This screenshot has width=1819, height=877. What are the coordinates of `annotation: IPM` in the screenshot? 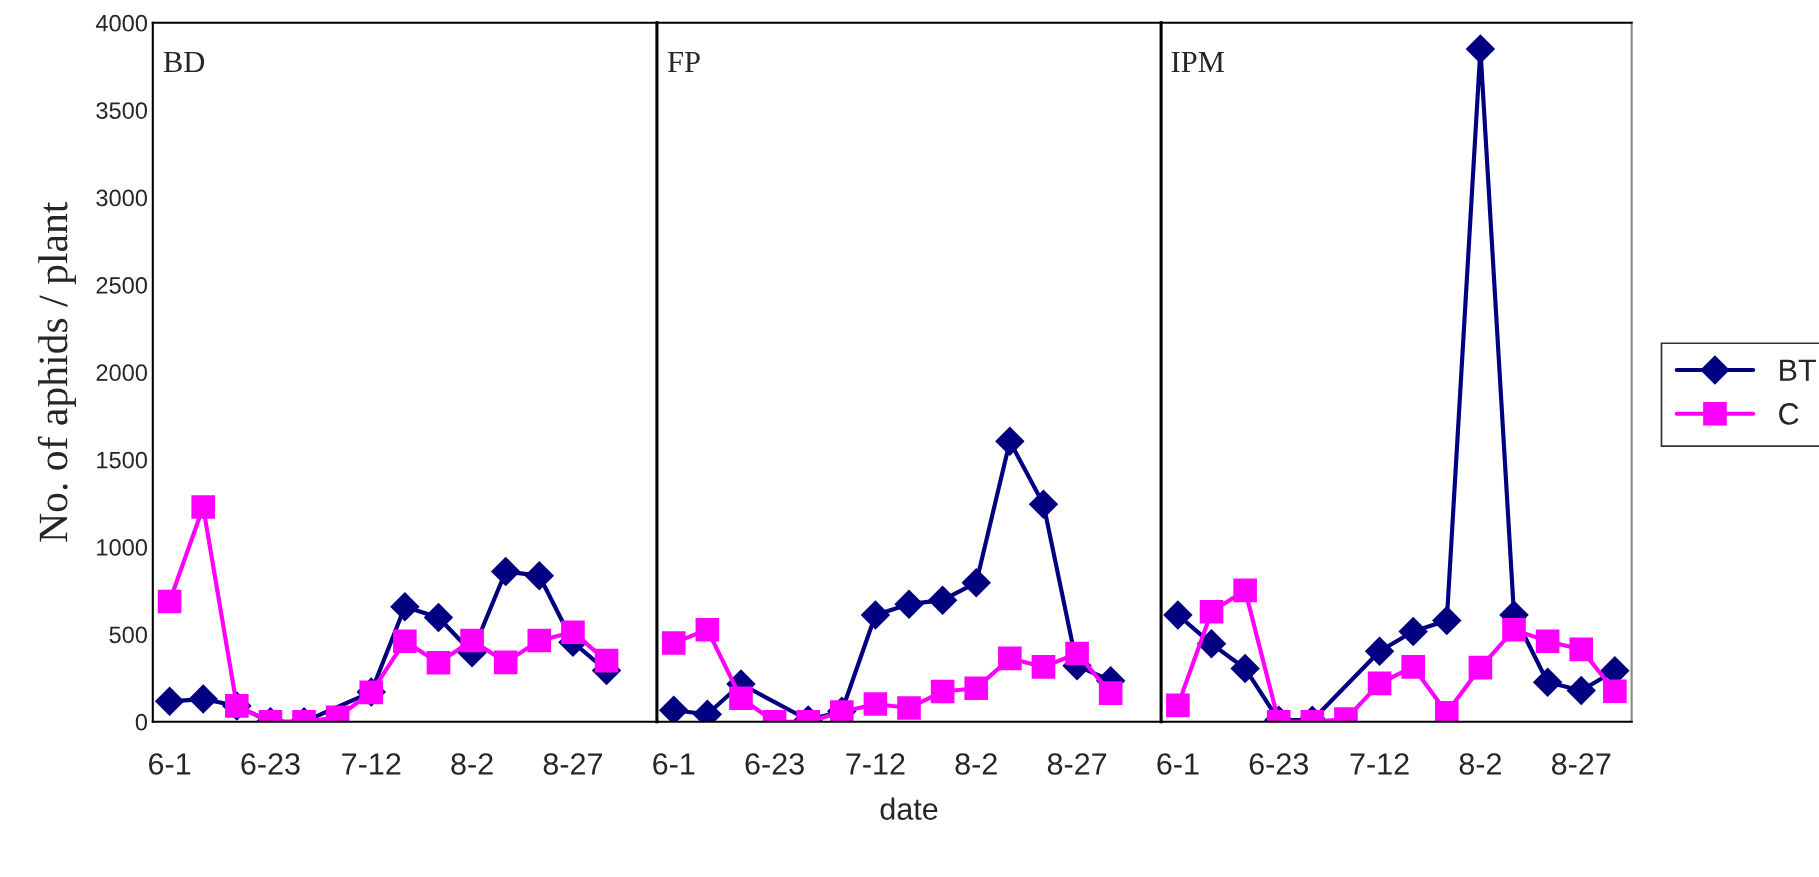 It's located at (1197, 61).